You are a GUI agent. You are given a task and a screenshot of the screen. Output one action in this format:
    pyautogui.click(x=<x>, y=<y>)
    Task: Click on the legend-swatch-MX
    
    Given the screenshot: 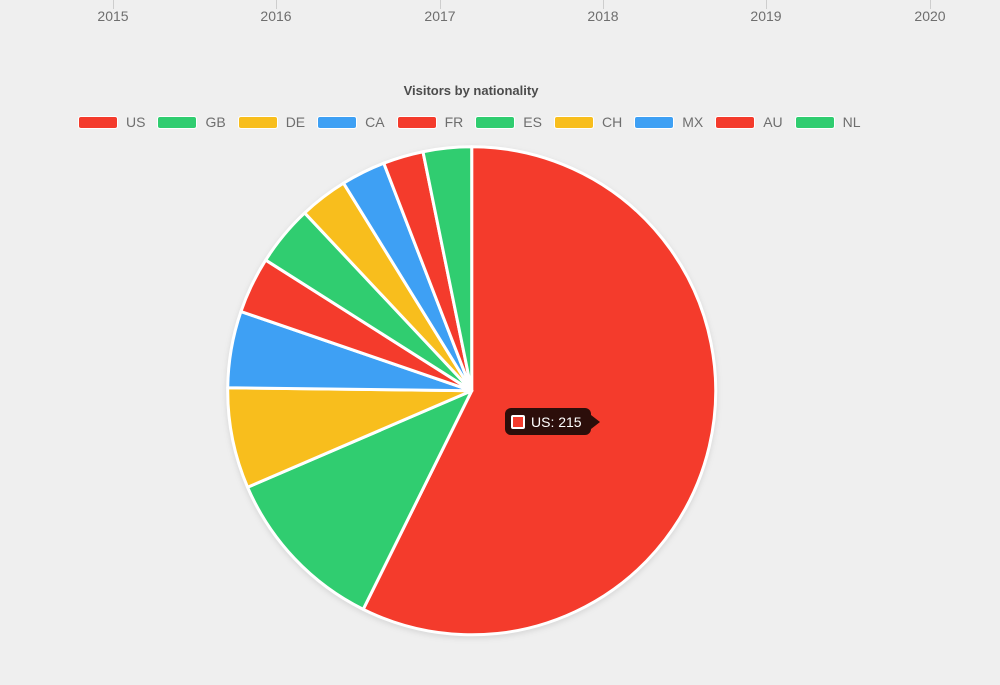 What is the action you would take?
    pyautogui.click(x=654, y=122)
    